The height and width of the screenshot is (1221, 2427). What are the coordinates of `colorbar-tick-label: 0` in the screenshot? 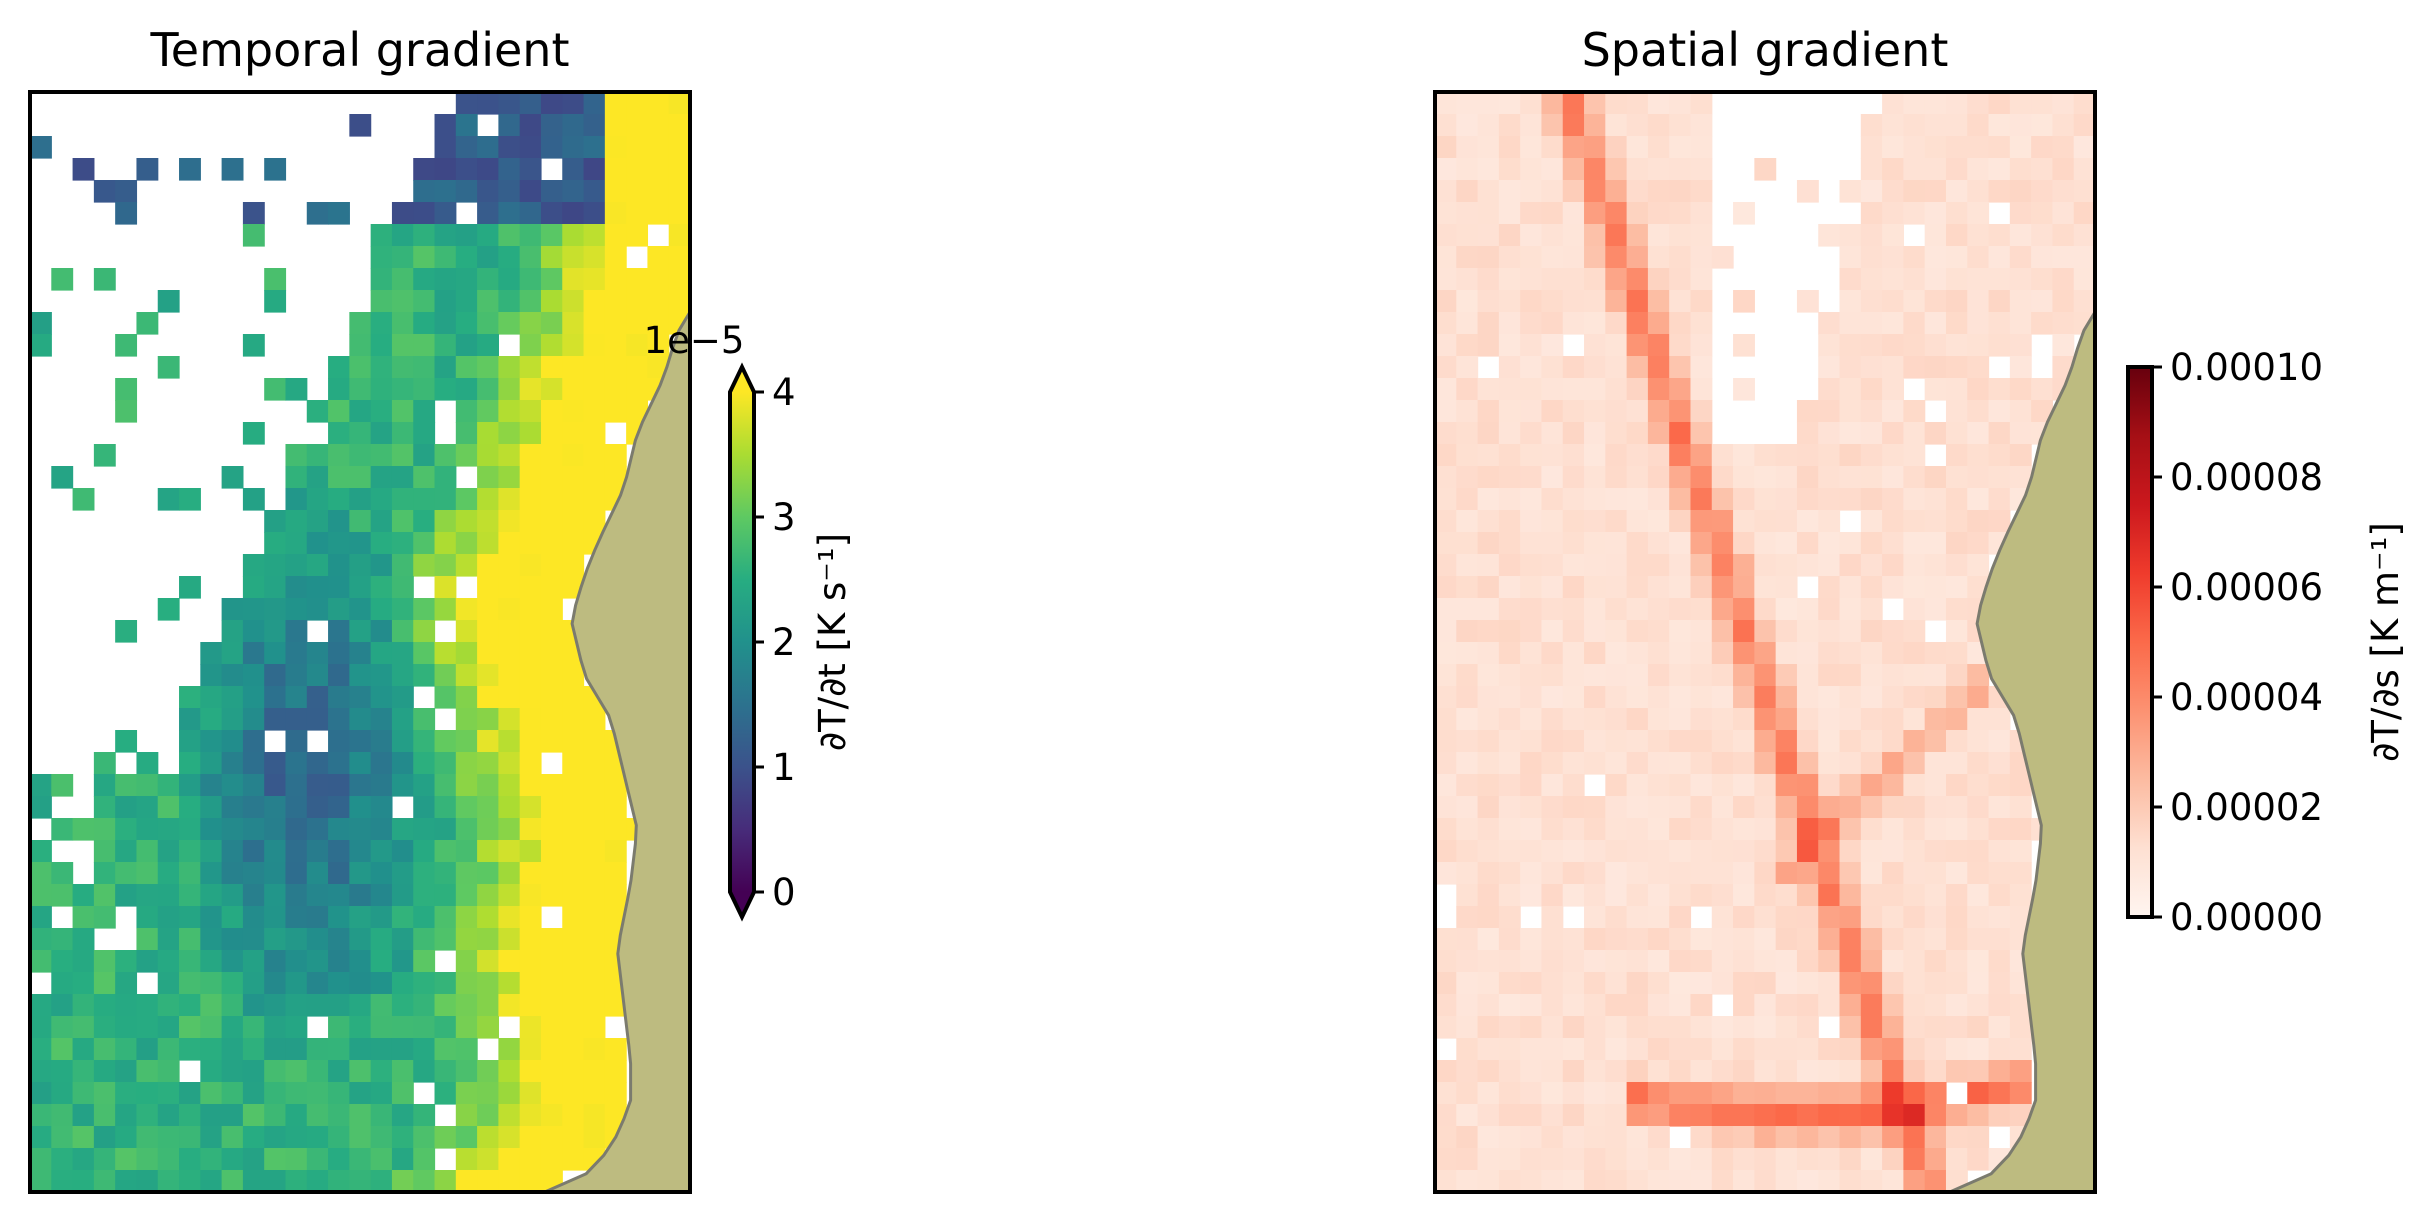 It's located at (784, 892).